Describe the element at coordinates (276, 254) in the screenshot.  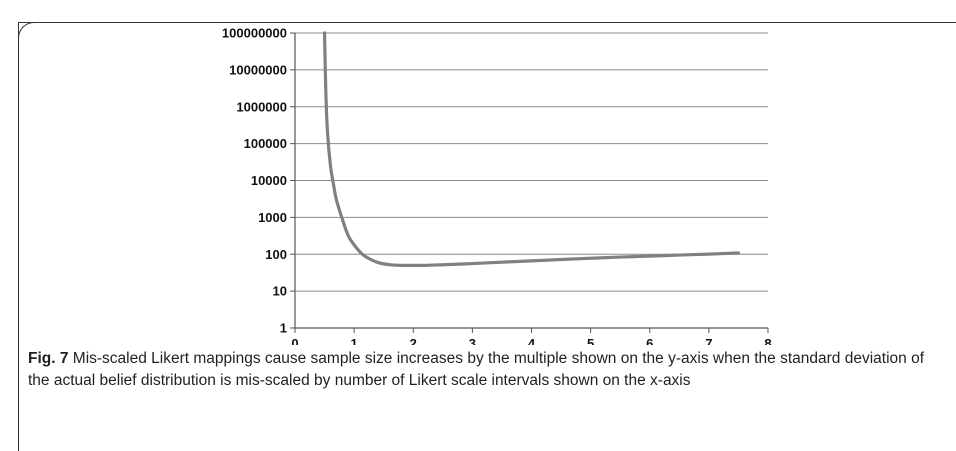
I see `y-tick-label: 100` at that location.